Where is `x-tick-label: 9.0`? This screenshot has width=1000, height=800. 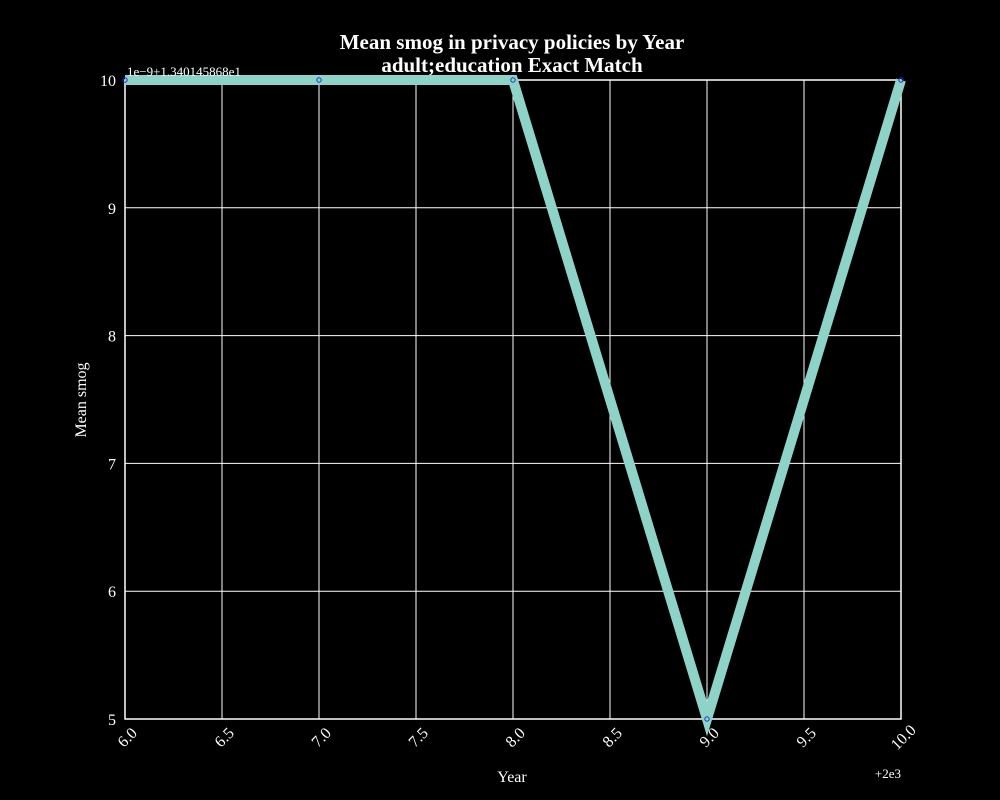
x-tick-label: 9.0 is located at coordinates (710, 738).